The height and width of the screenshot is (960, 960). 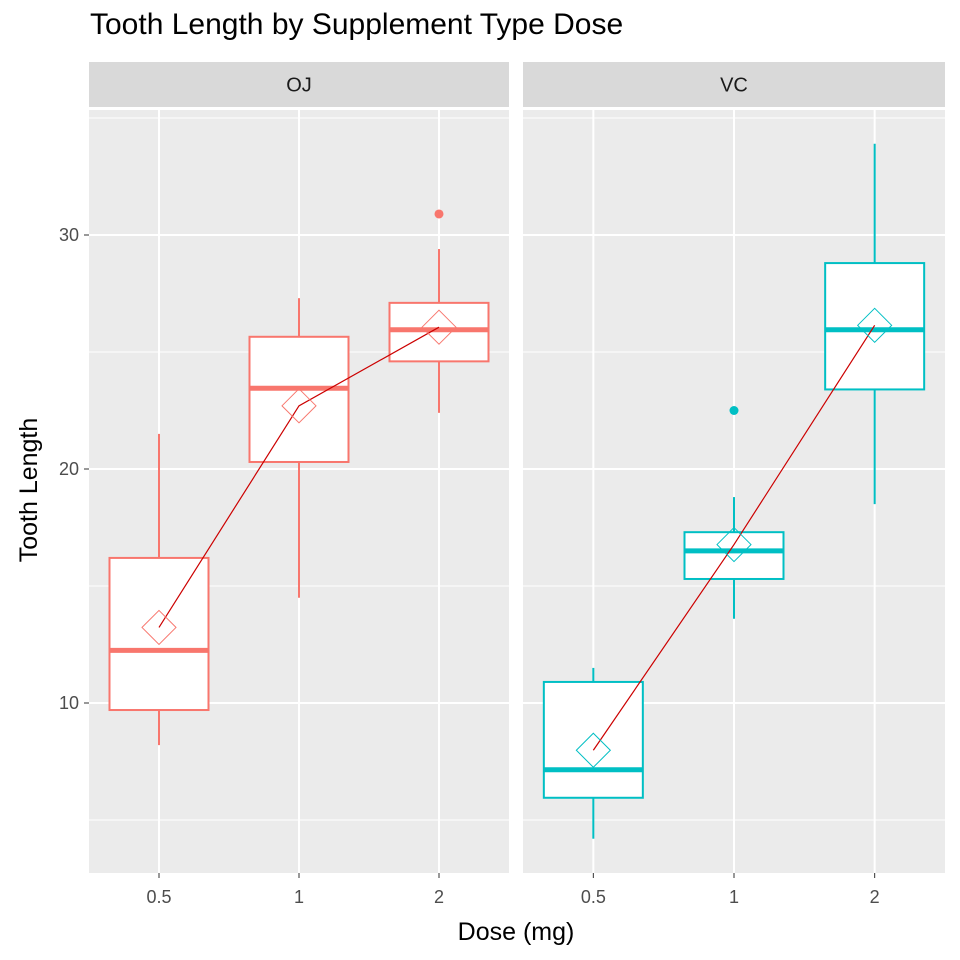 I want to click on y-axis: 10 20 30, so click(x=74, y=469).